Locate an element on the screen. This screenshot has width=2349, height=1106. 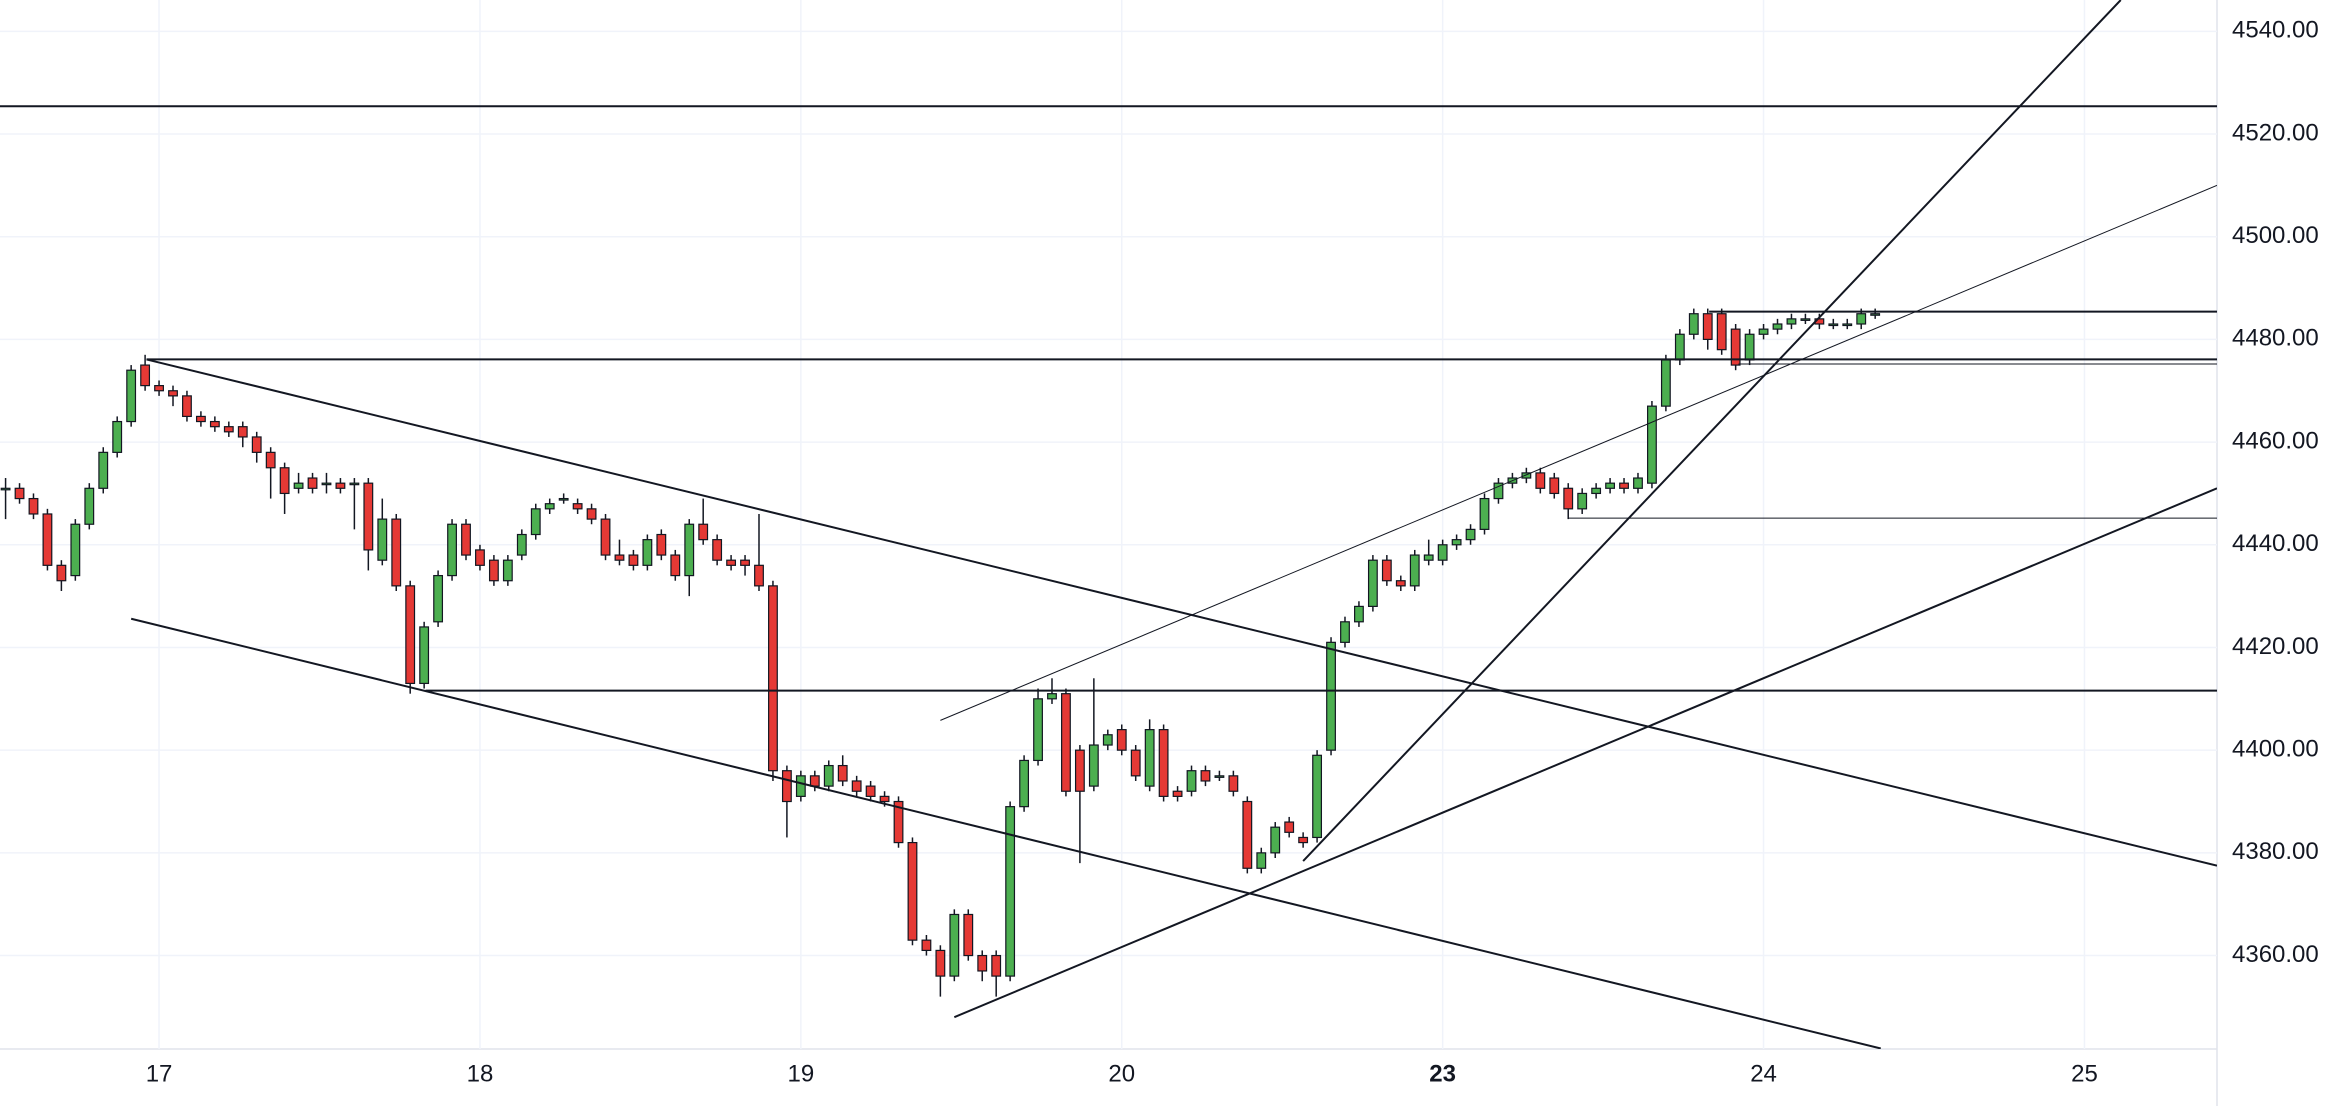
y-tick-label: 4500.00 is located at coordinates (2275, 235).